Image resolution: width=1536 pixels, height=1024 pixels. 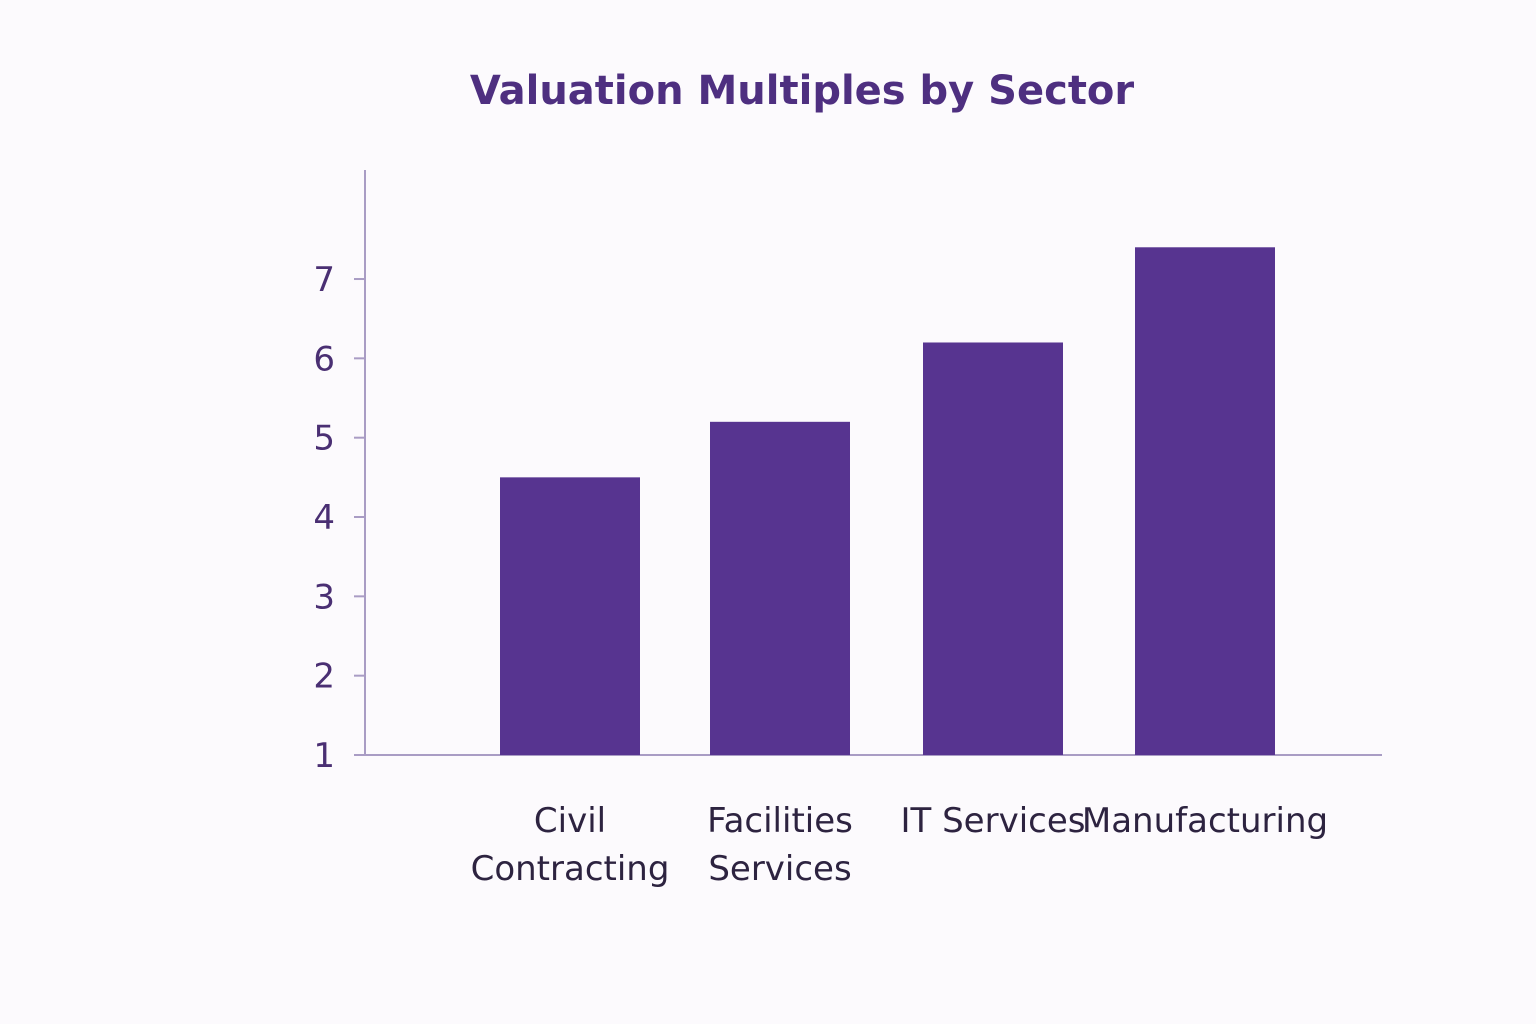 I want to click on y-tick-label: 6, so click(x=324, y=359).